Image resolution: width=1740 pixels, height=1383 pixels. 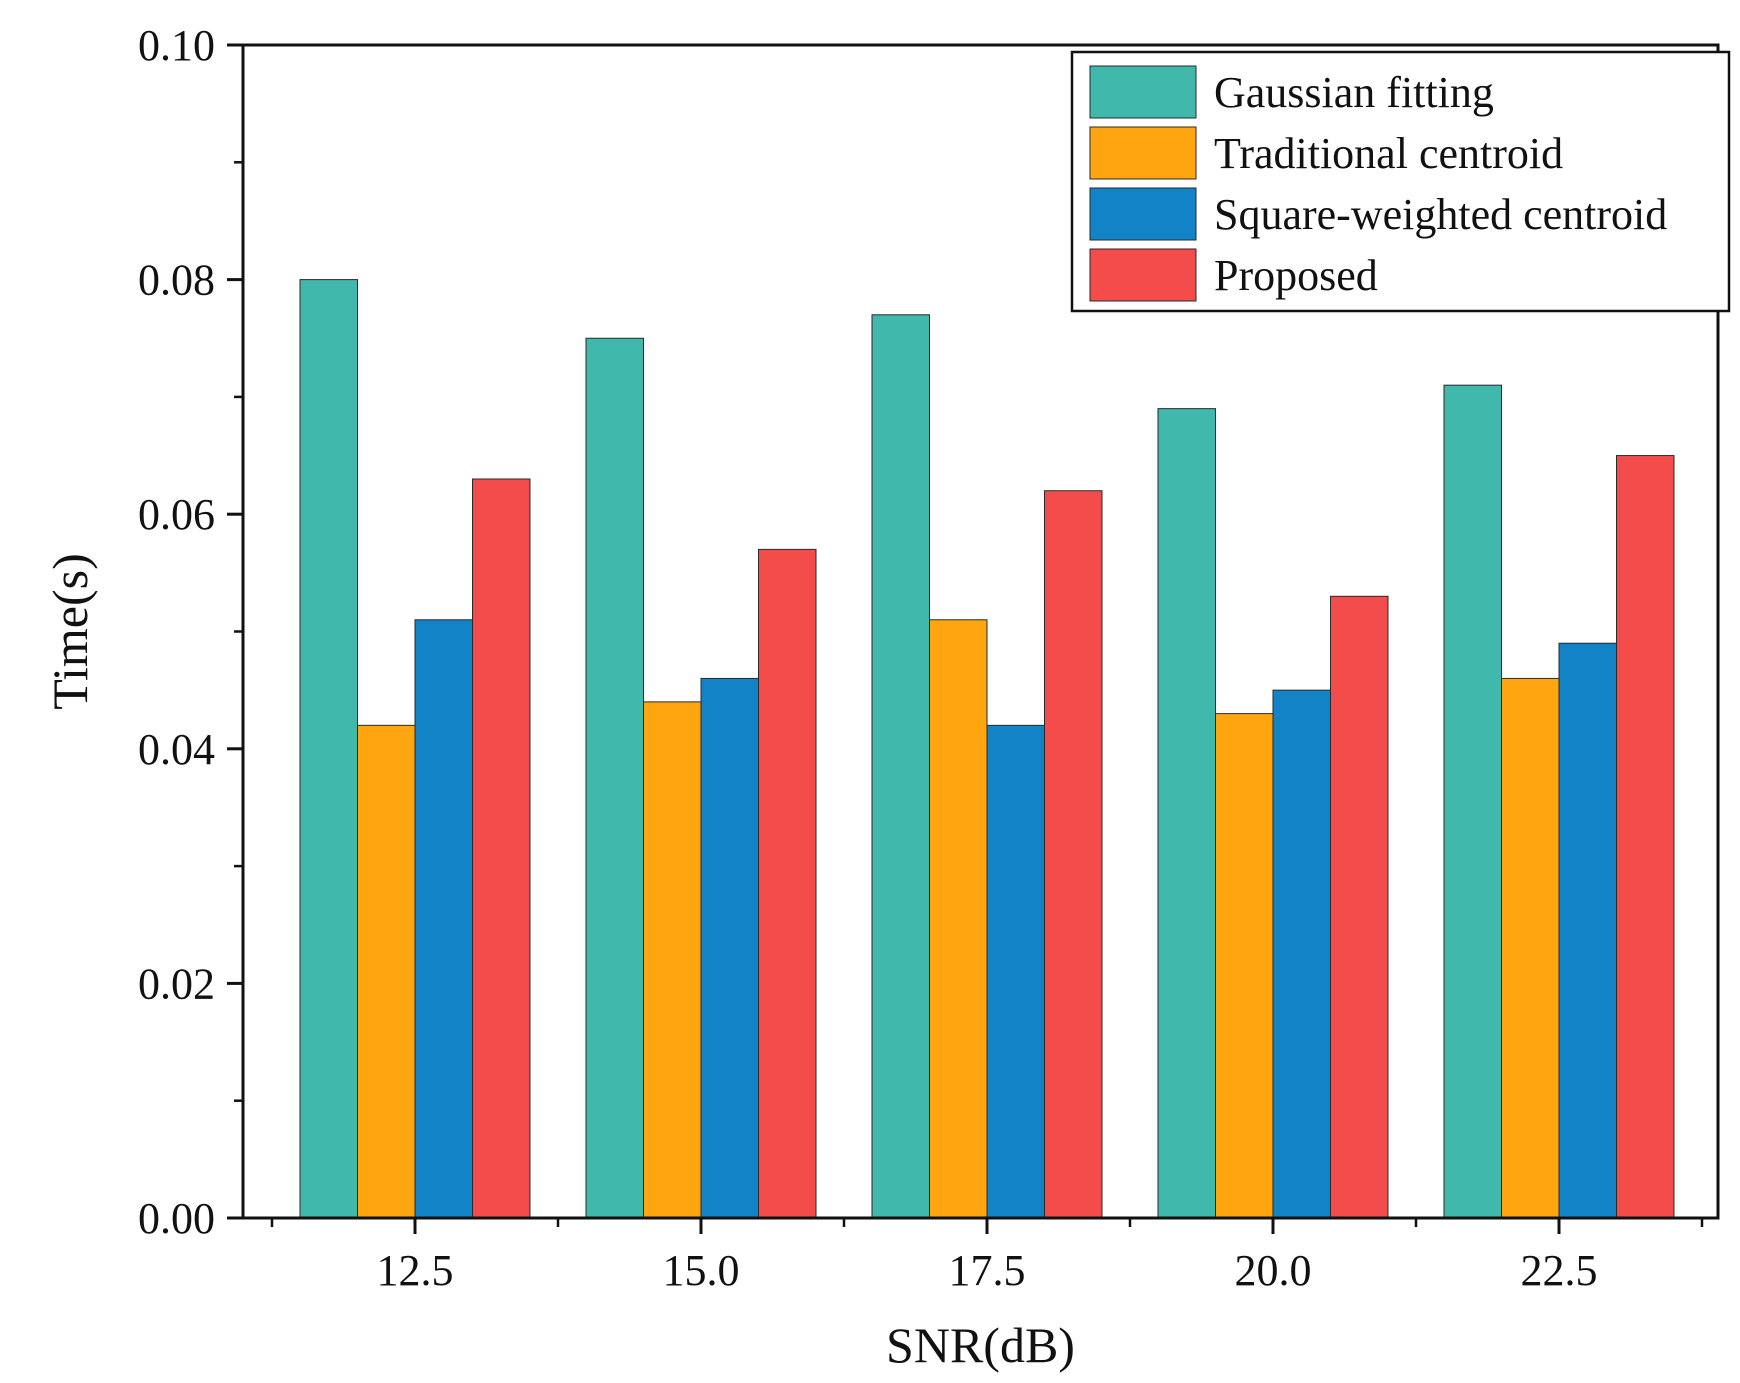 I want to click on y-tick-label: 0.06, so click(x=176, y=514).